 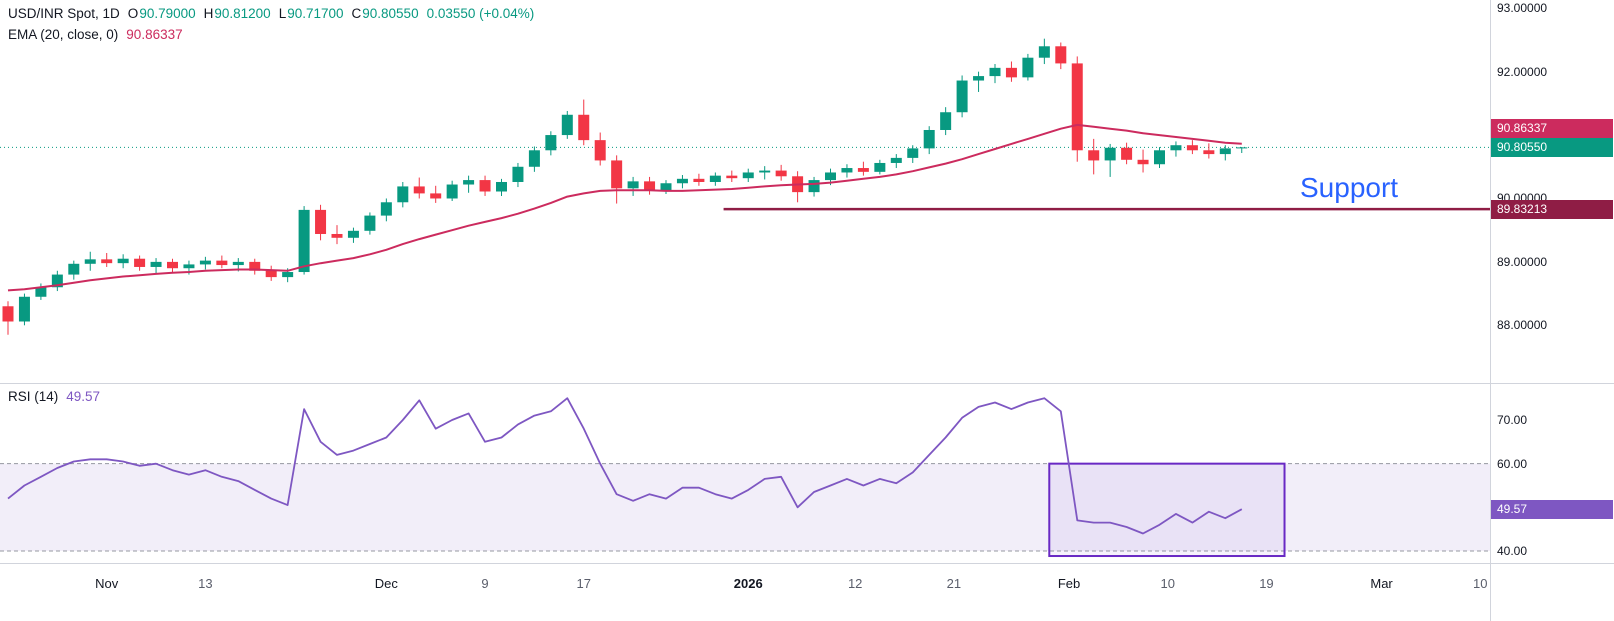 What do you see at coordinates (33, 396) in the screenshot?
I see `rsi-label: RSI (14)` at bounding box center [33, 396].